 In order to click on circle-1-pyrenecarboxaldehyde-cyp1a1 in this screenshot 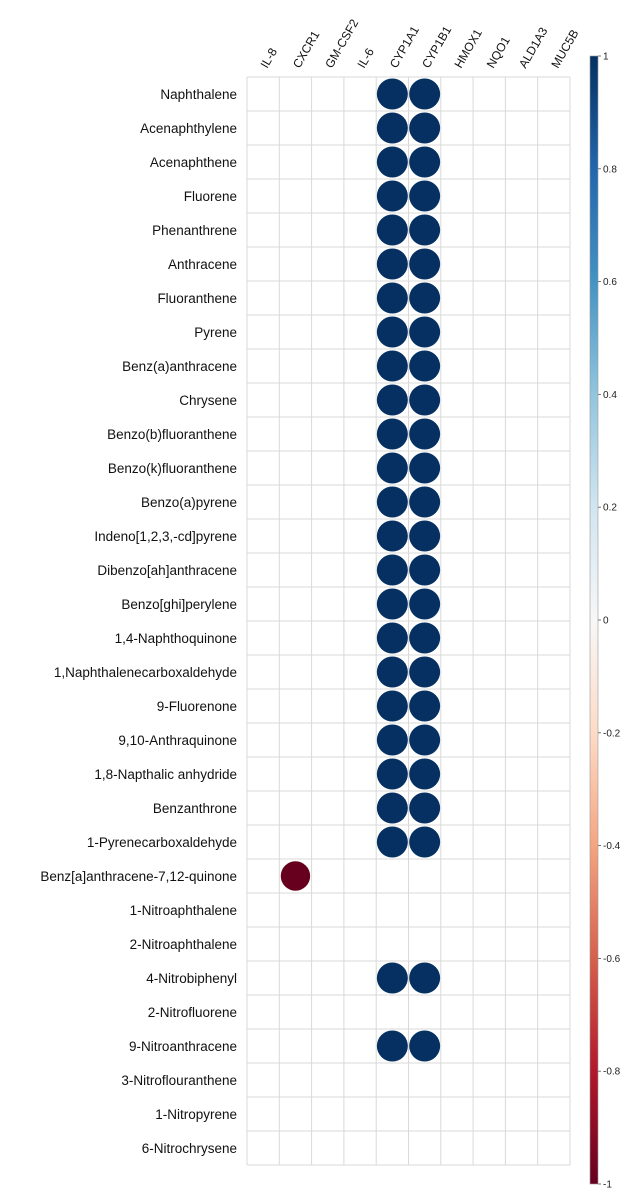, I will do `click(392, 842)`.